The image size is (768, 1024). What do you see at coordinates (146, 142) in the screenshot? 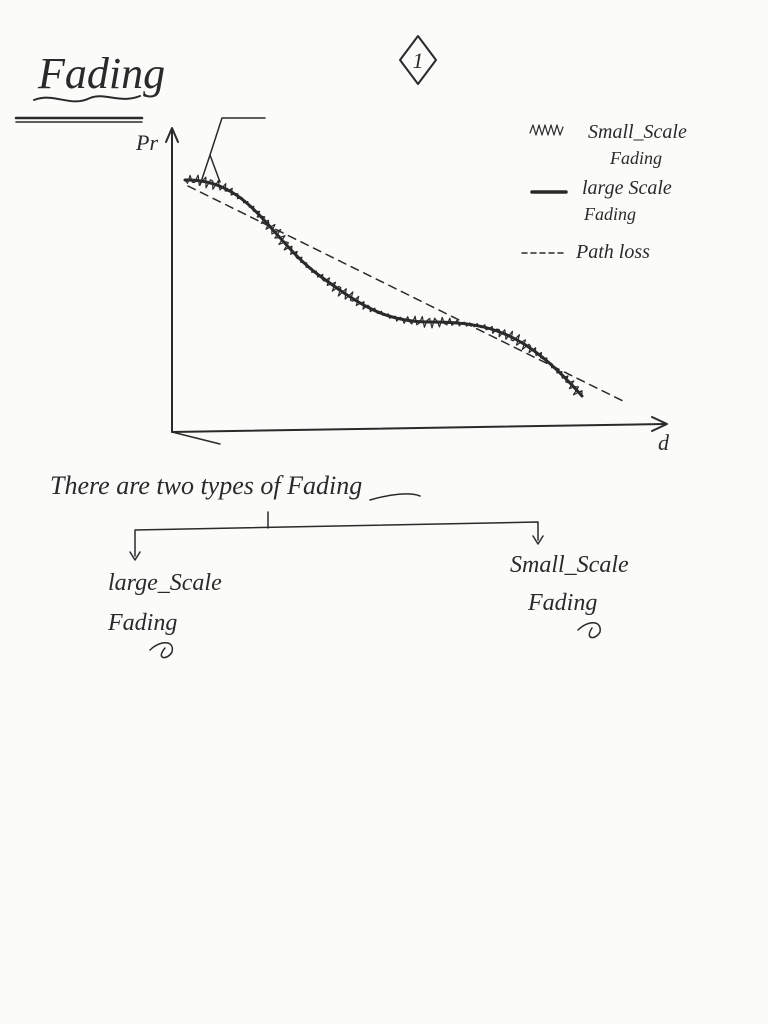
I see `y-axis-label: Pr` at bounding box center [146, 142].